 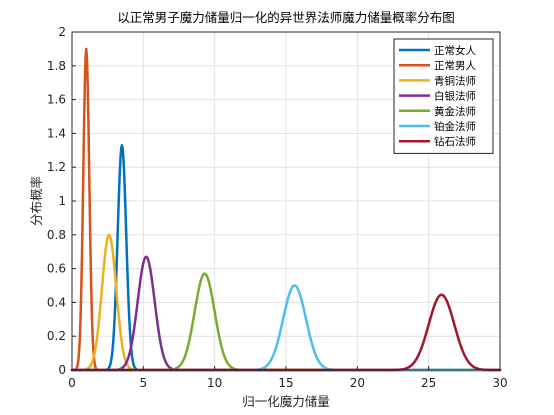 What do you see at coordinates (428, 383) in the screenshot?
I see `x-tick-label: 25` at bounding box center [428, 383].